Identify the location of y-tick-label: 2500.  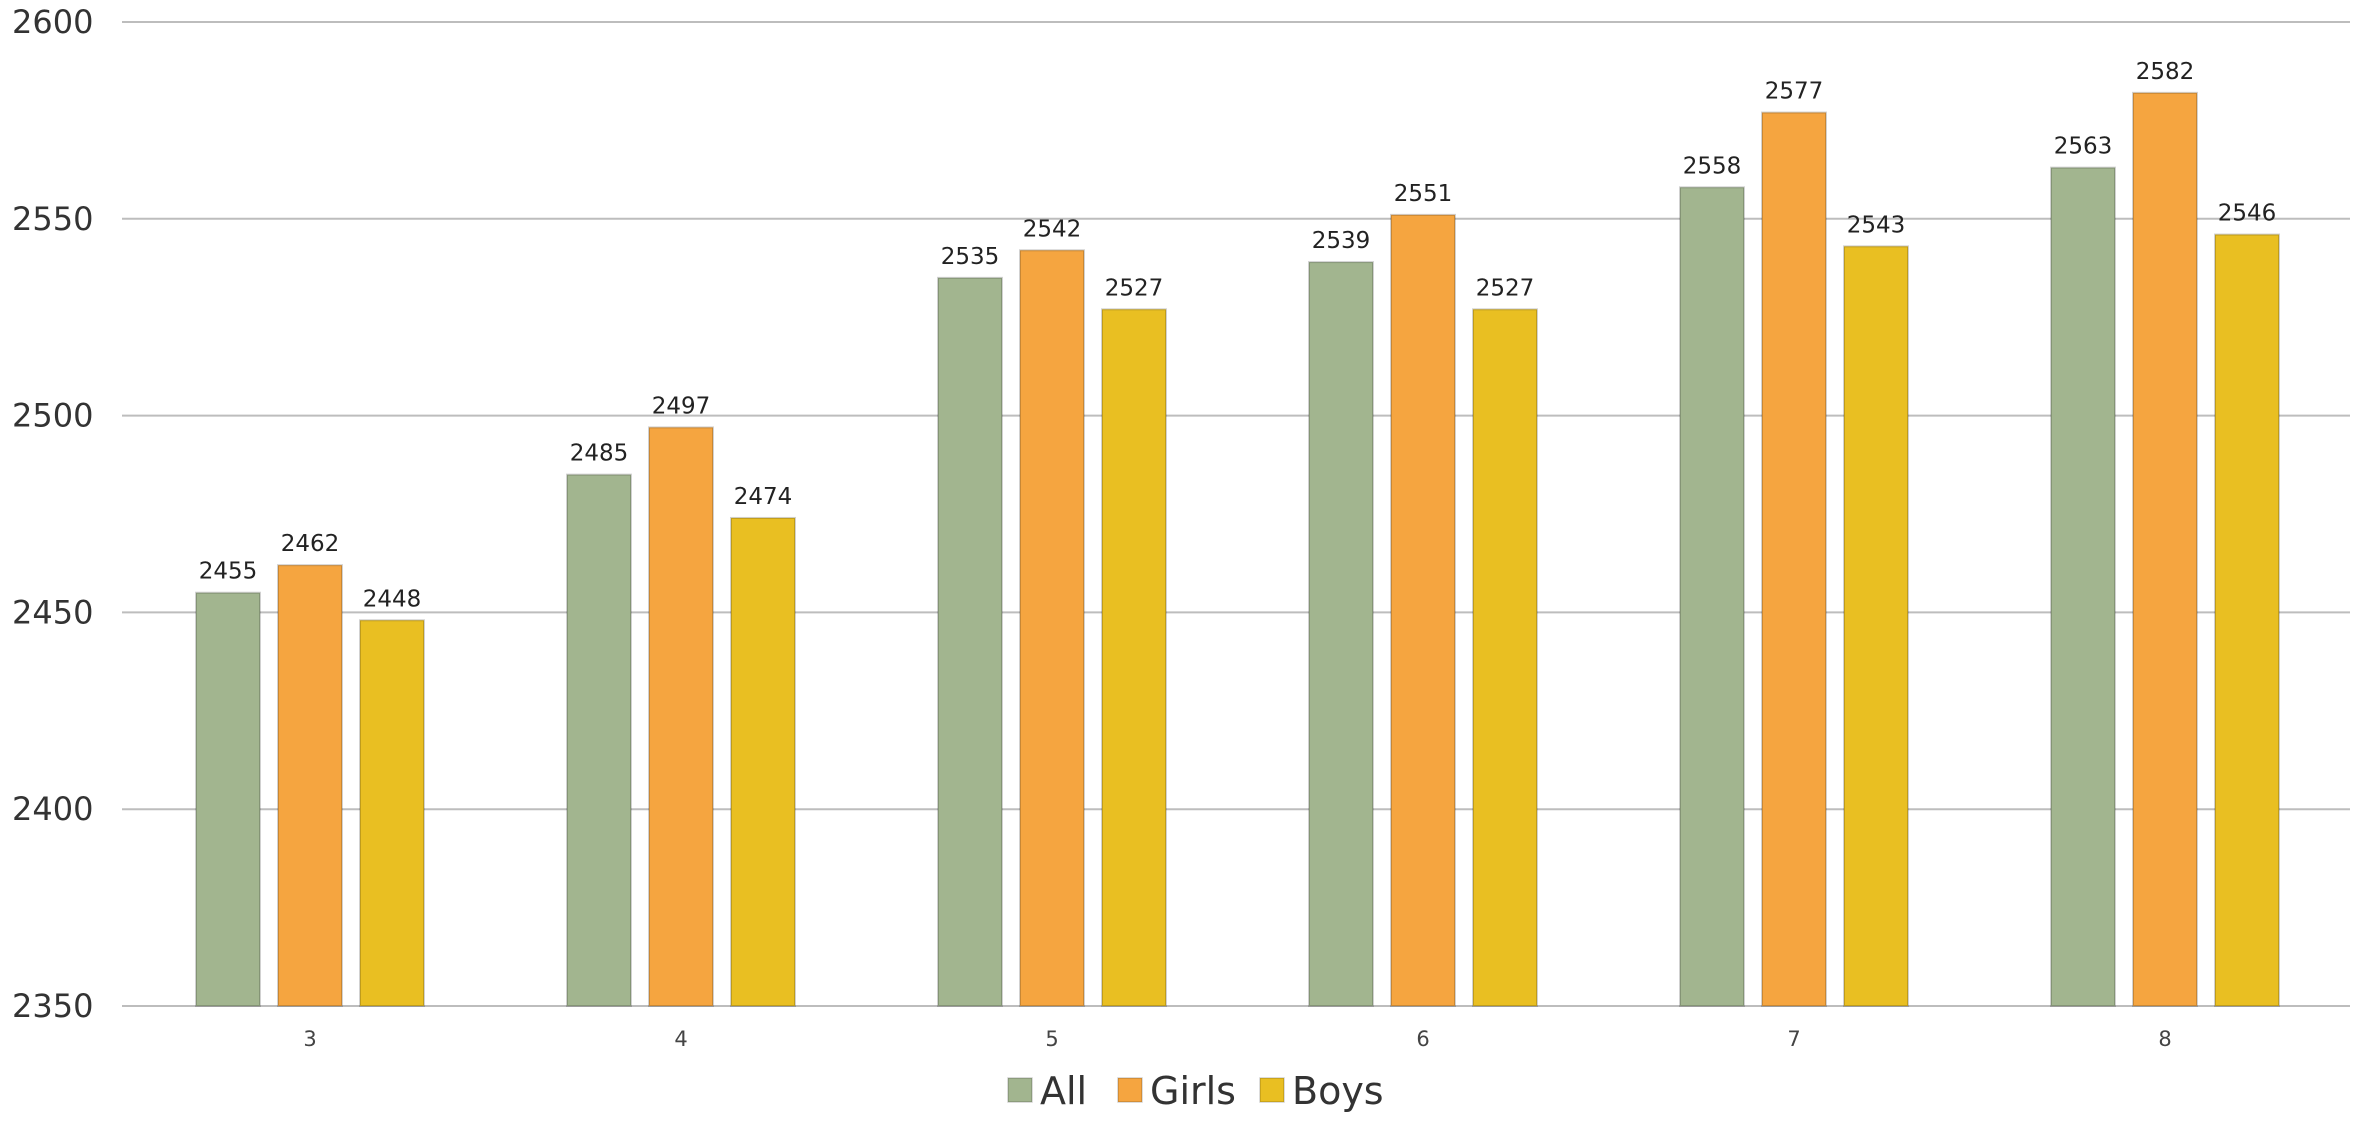
(52, 416).